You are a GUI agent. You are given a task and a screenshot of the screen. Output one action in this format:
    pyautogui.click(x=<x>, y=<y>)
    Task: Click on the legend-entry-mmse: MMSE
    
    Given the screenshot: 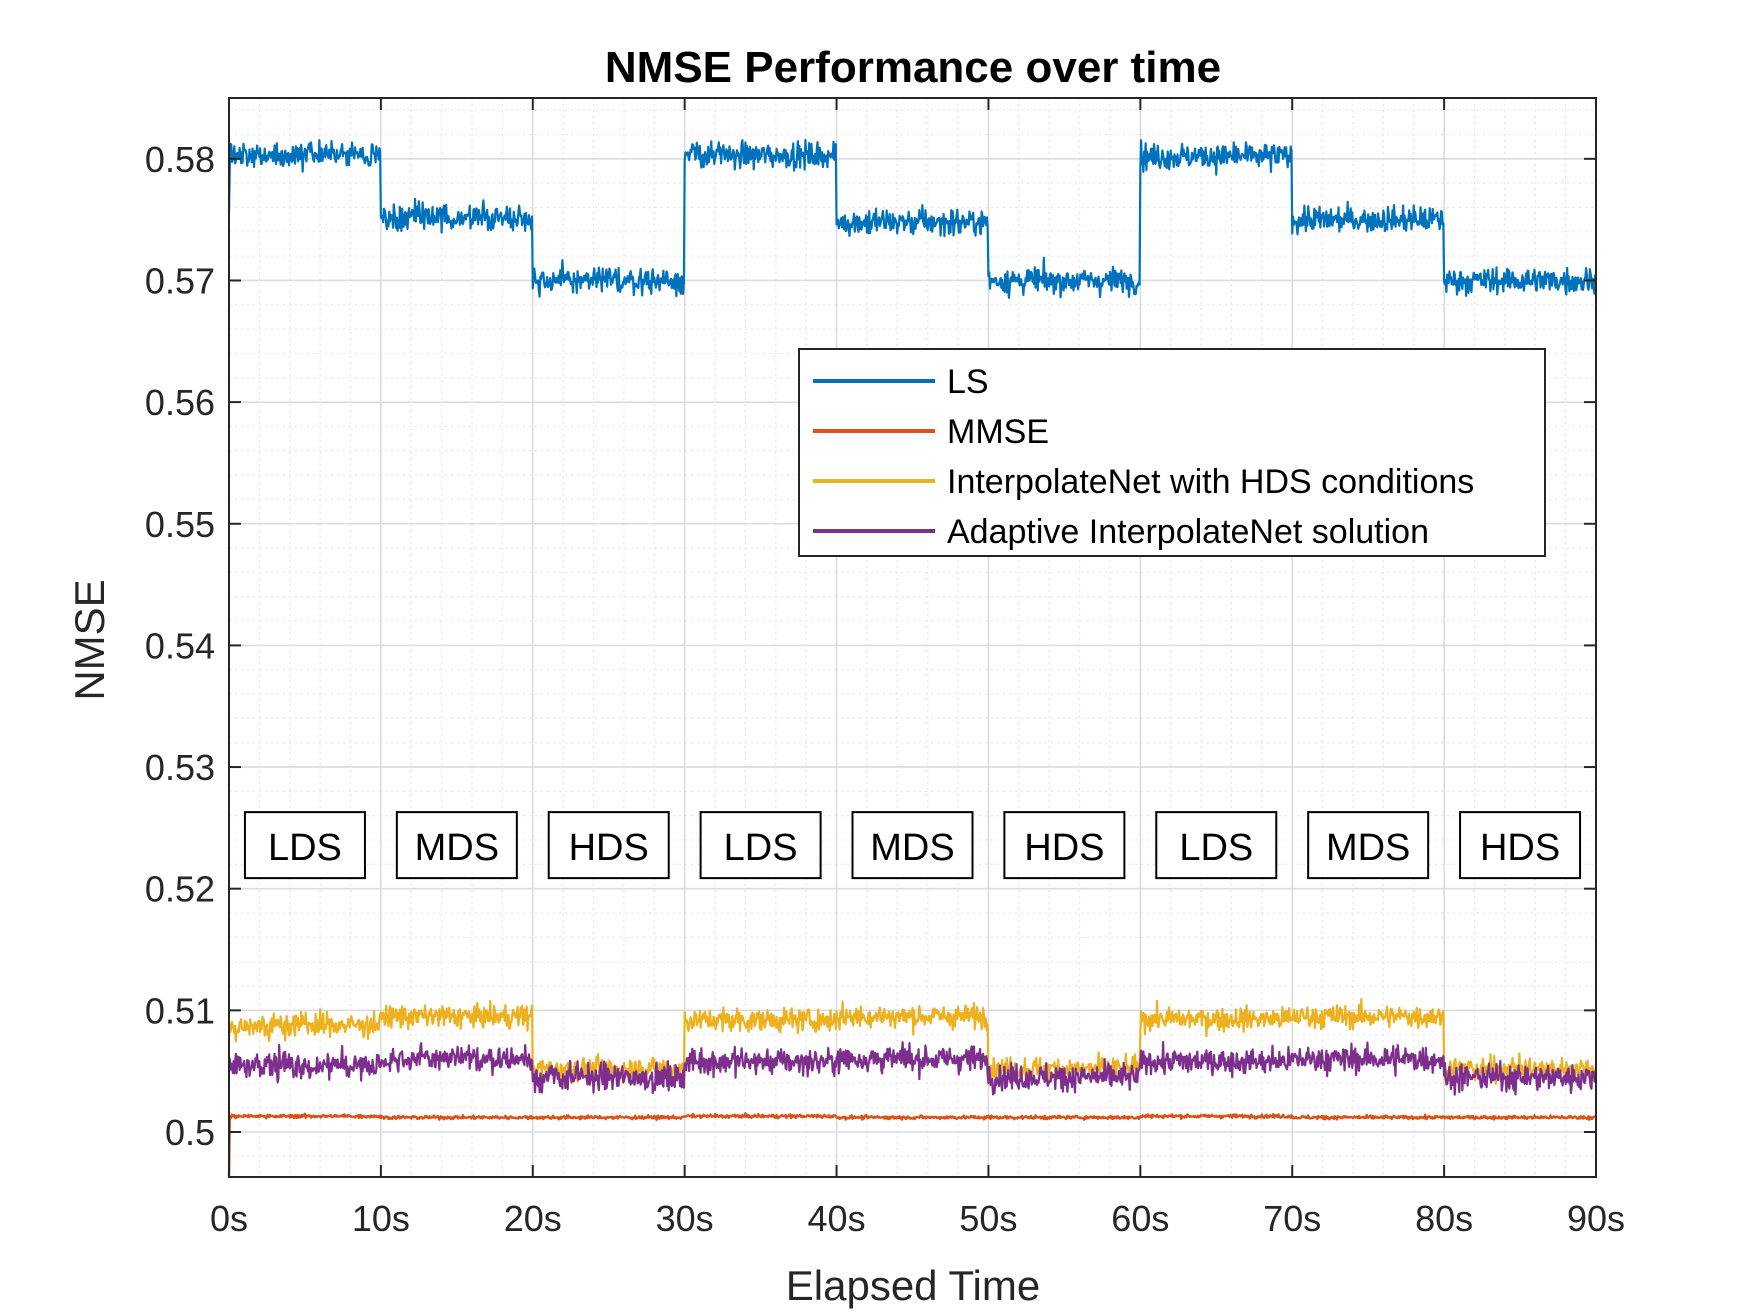 What is the action you would take?
    pyautogui.click(x=931, y=432)
    